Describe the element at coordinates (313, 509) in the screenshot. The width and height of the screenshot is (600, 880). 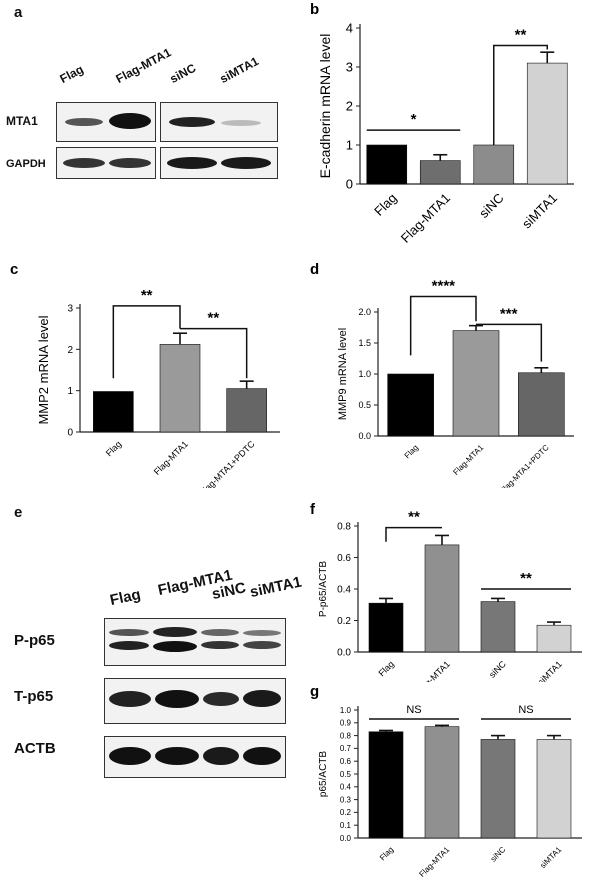
I see `panel-letter: f` at that location.